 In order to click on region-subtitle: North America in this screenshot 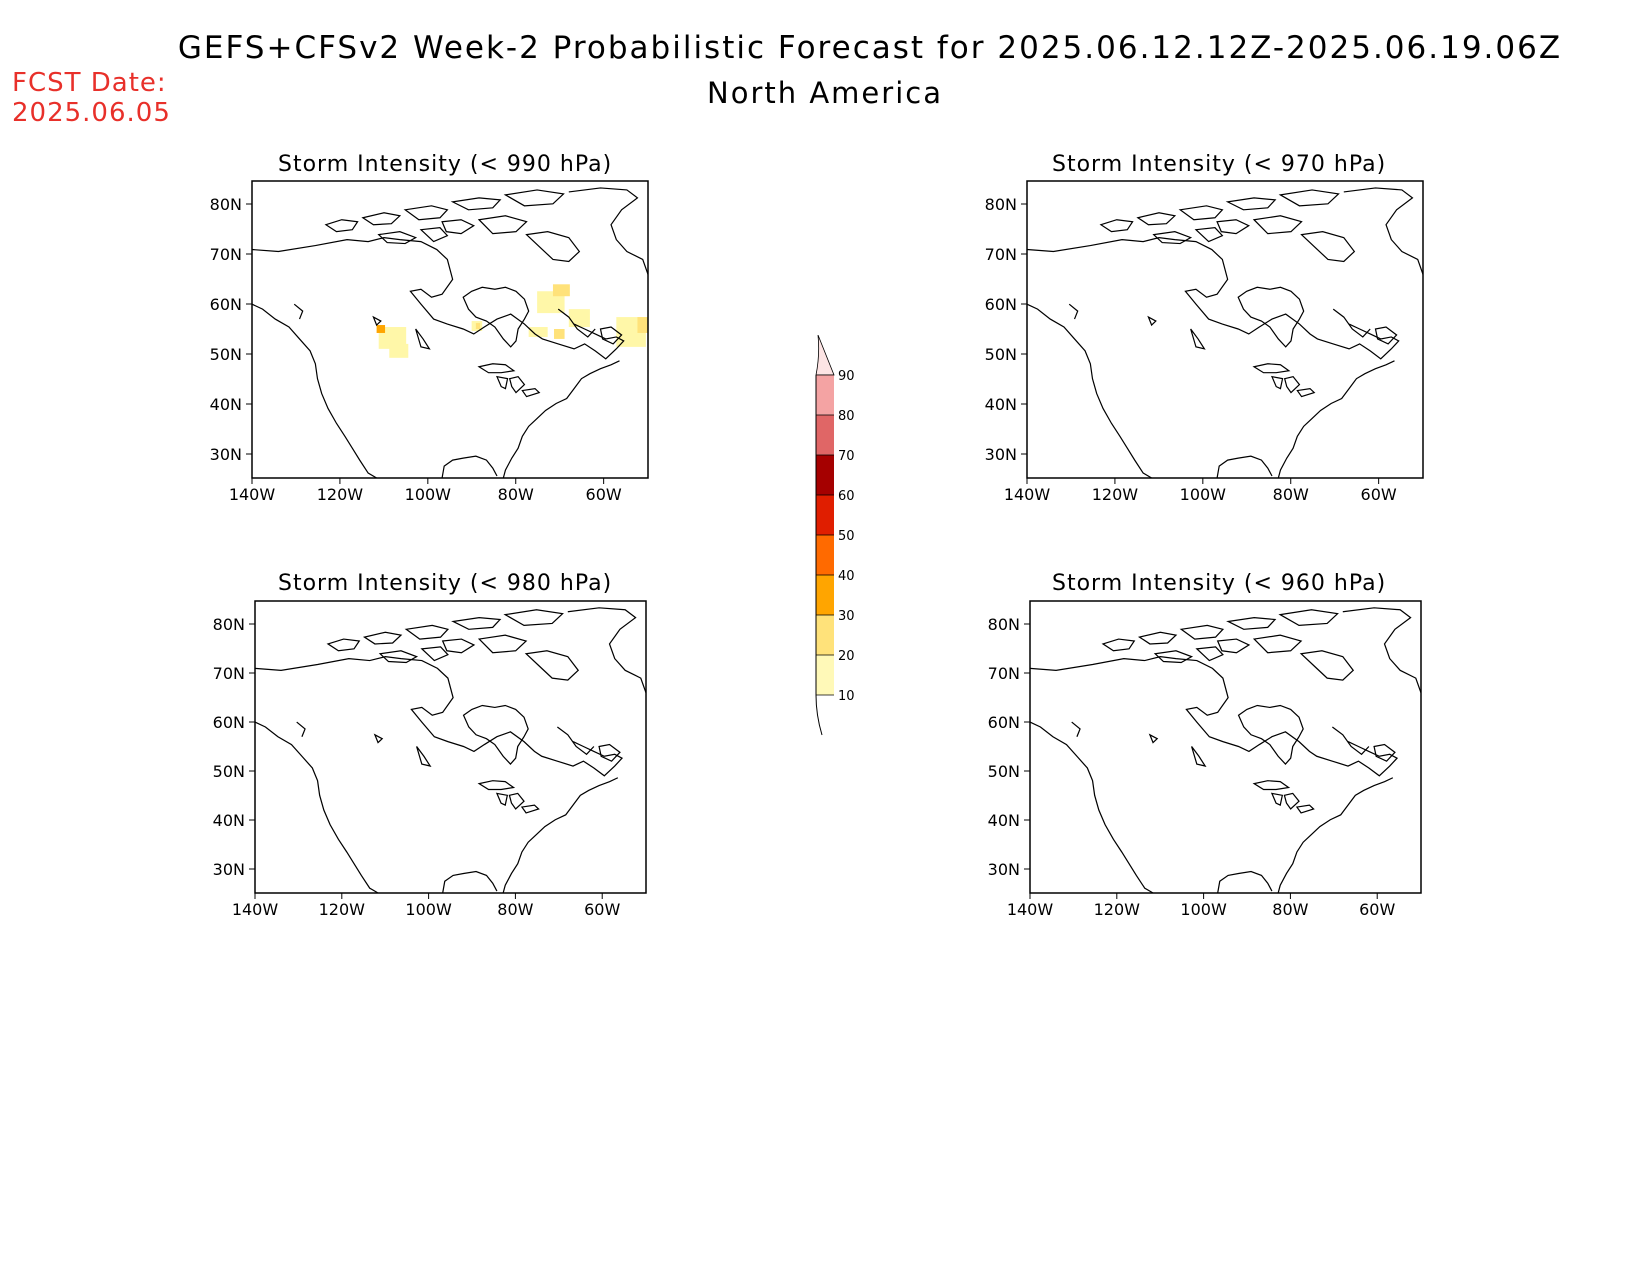, I will do `click(825, 93)`.